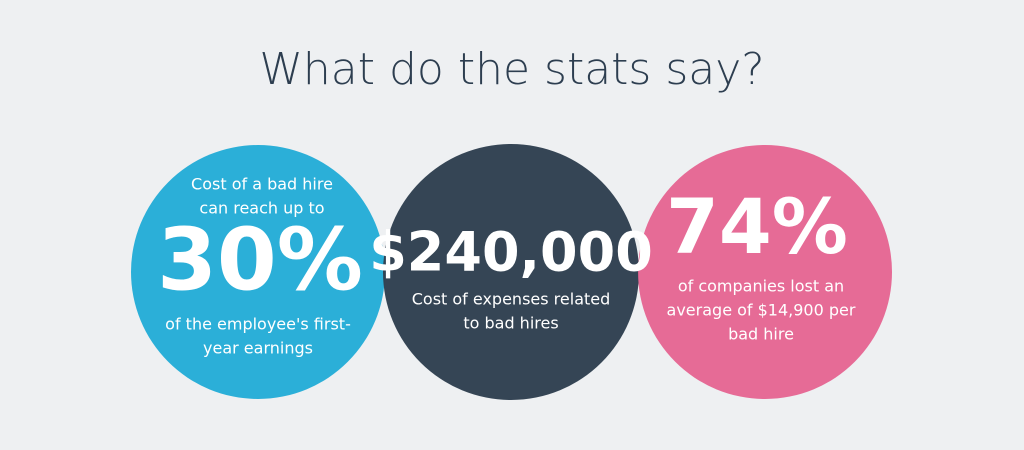 Image resolution: width=1024 pixels, height=450 pixels. What do you see at coordinates (510, 323) in the screenshot?
I see `circle-text: to bad hires` at bounding box center [510, 323].